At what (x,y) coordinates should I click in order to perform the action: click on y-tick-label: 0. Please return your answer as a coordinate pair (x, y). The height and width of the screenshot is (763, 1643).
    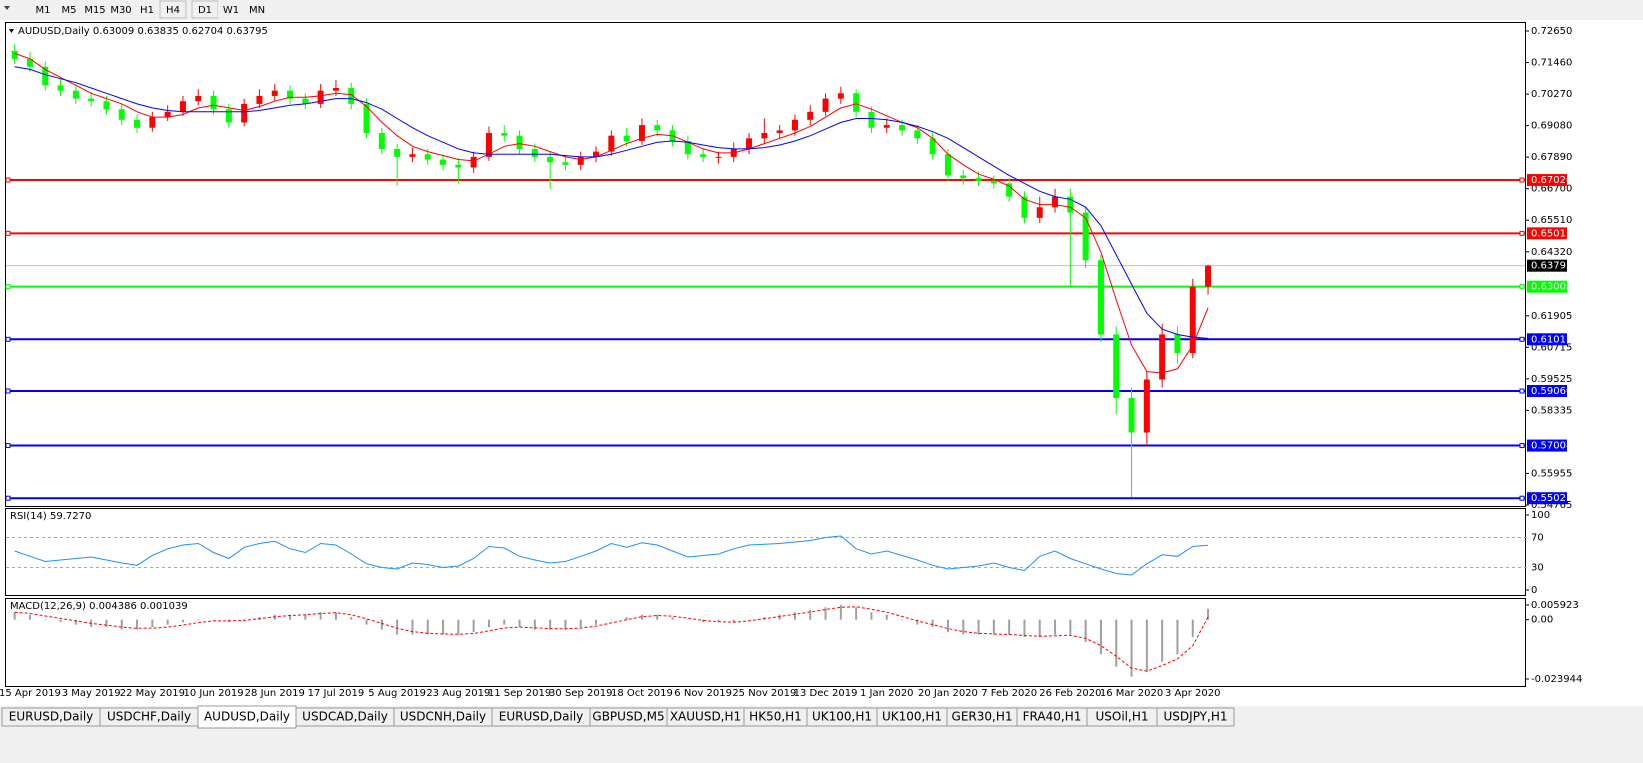
    Looking at the image, I should click on (1534, 590).